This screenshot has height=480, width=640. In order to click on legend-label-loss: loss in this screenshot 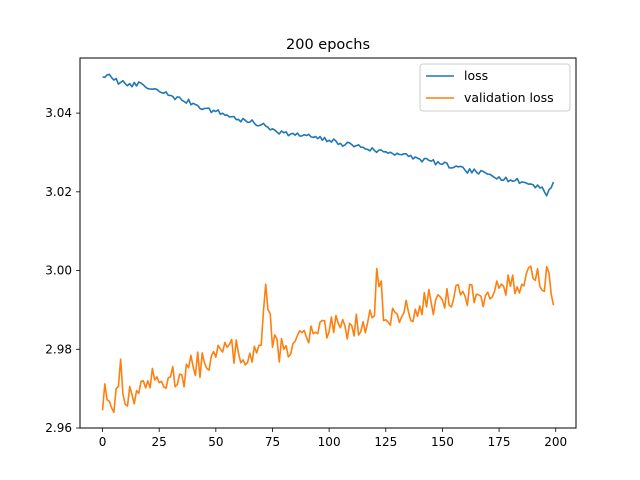, I will do `click(476, 75)`.